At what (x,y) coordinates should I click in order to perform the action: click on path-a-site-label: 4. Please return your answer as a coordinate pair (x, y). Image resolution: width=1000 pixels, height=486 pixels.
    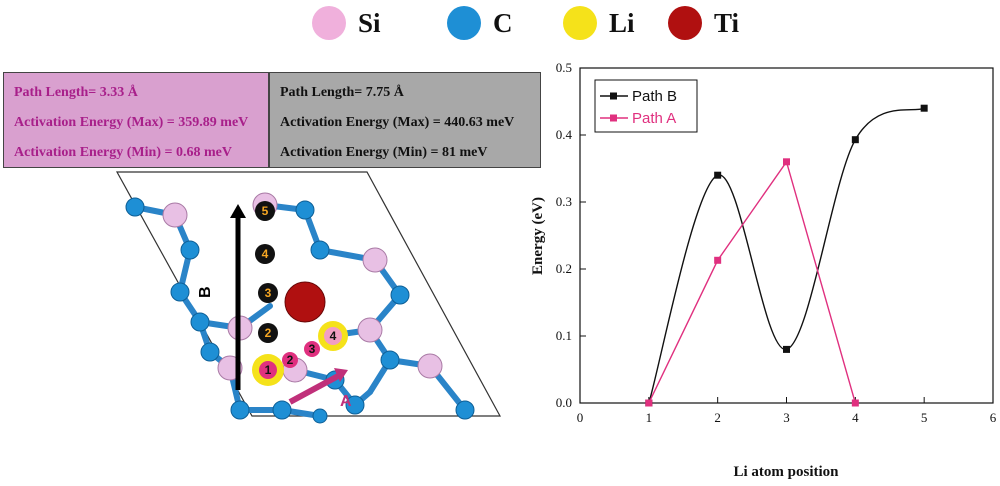
    Looking at the image, I should click on (333, 336).